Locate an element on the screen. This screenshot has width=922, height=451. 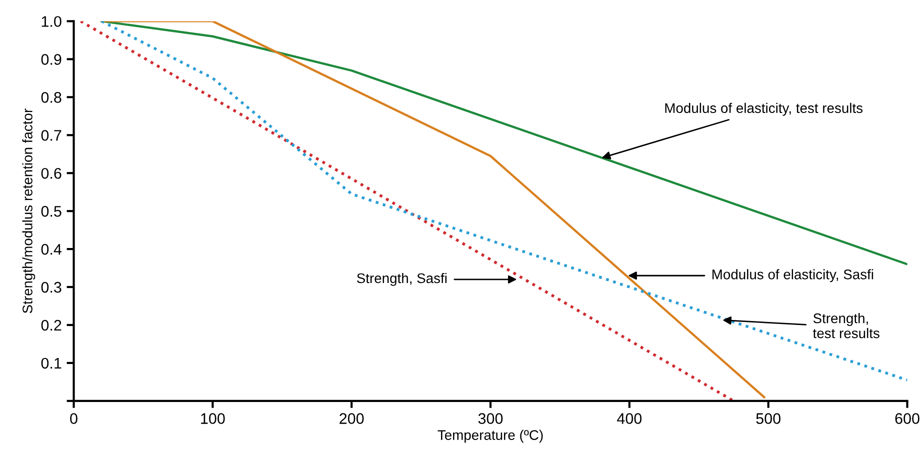
annotation: Strength, test results is located at coordinates (846, 325).